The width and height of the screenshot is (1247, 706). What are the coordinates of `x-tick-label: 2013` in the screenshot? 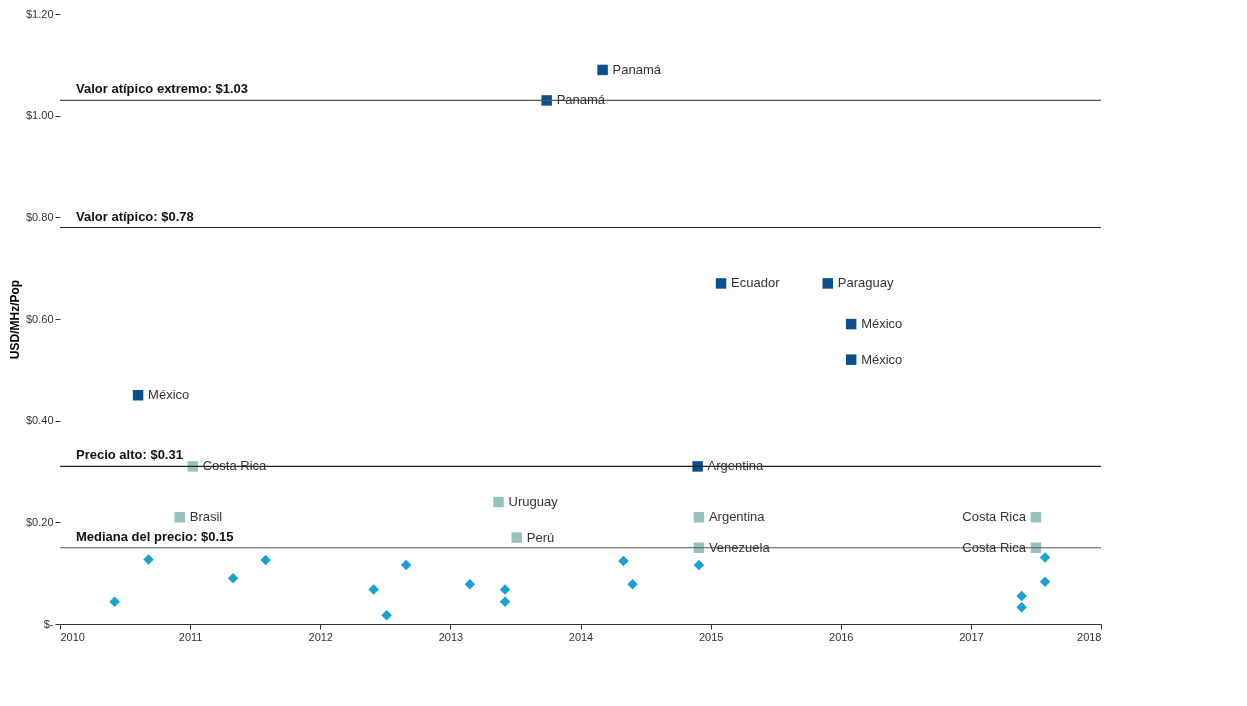 It's located at (451, 636).